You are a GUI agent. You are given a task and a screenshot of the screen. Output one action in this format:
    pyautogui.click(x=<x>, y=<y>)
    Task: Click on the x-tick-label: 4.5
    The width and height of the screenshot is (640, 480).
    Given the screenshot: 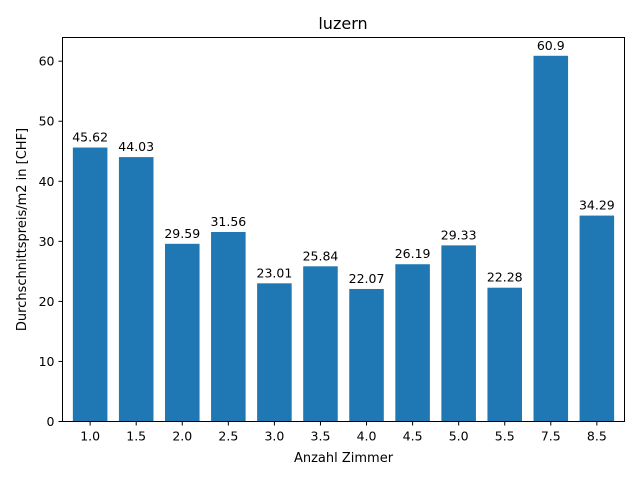 What is the action you would take?
    pyautogui.click(x=413, y=436)
    